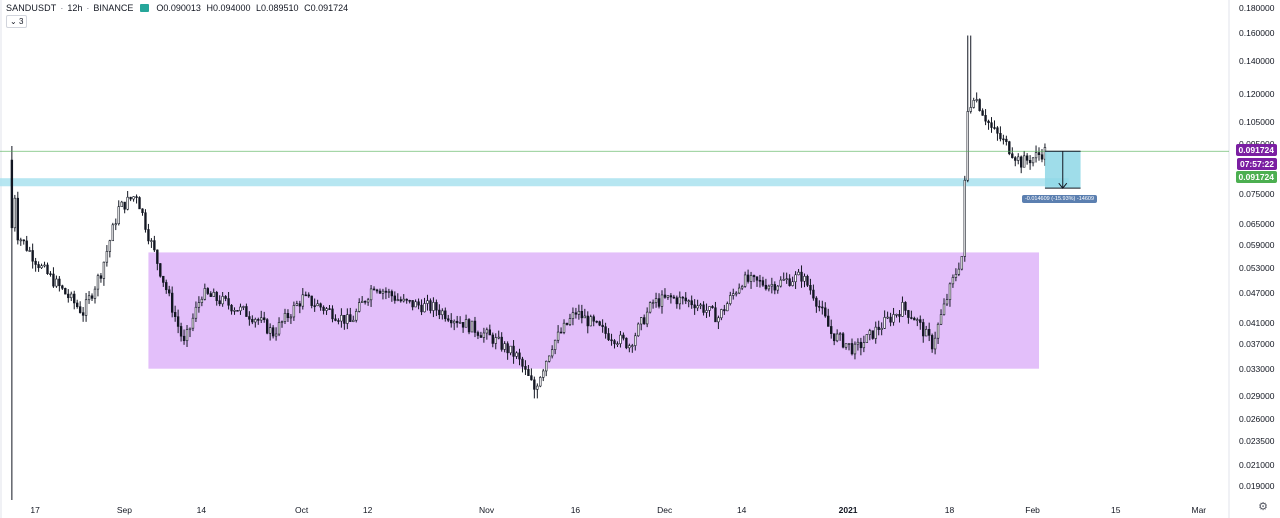 The image size is (1280, 518). I want to click on chart-settings-gear-icon: ⚙, so click(1263, 507).